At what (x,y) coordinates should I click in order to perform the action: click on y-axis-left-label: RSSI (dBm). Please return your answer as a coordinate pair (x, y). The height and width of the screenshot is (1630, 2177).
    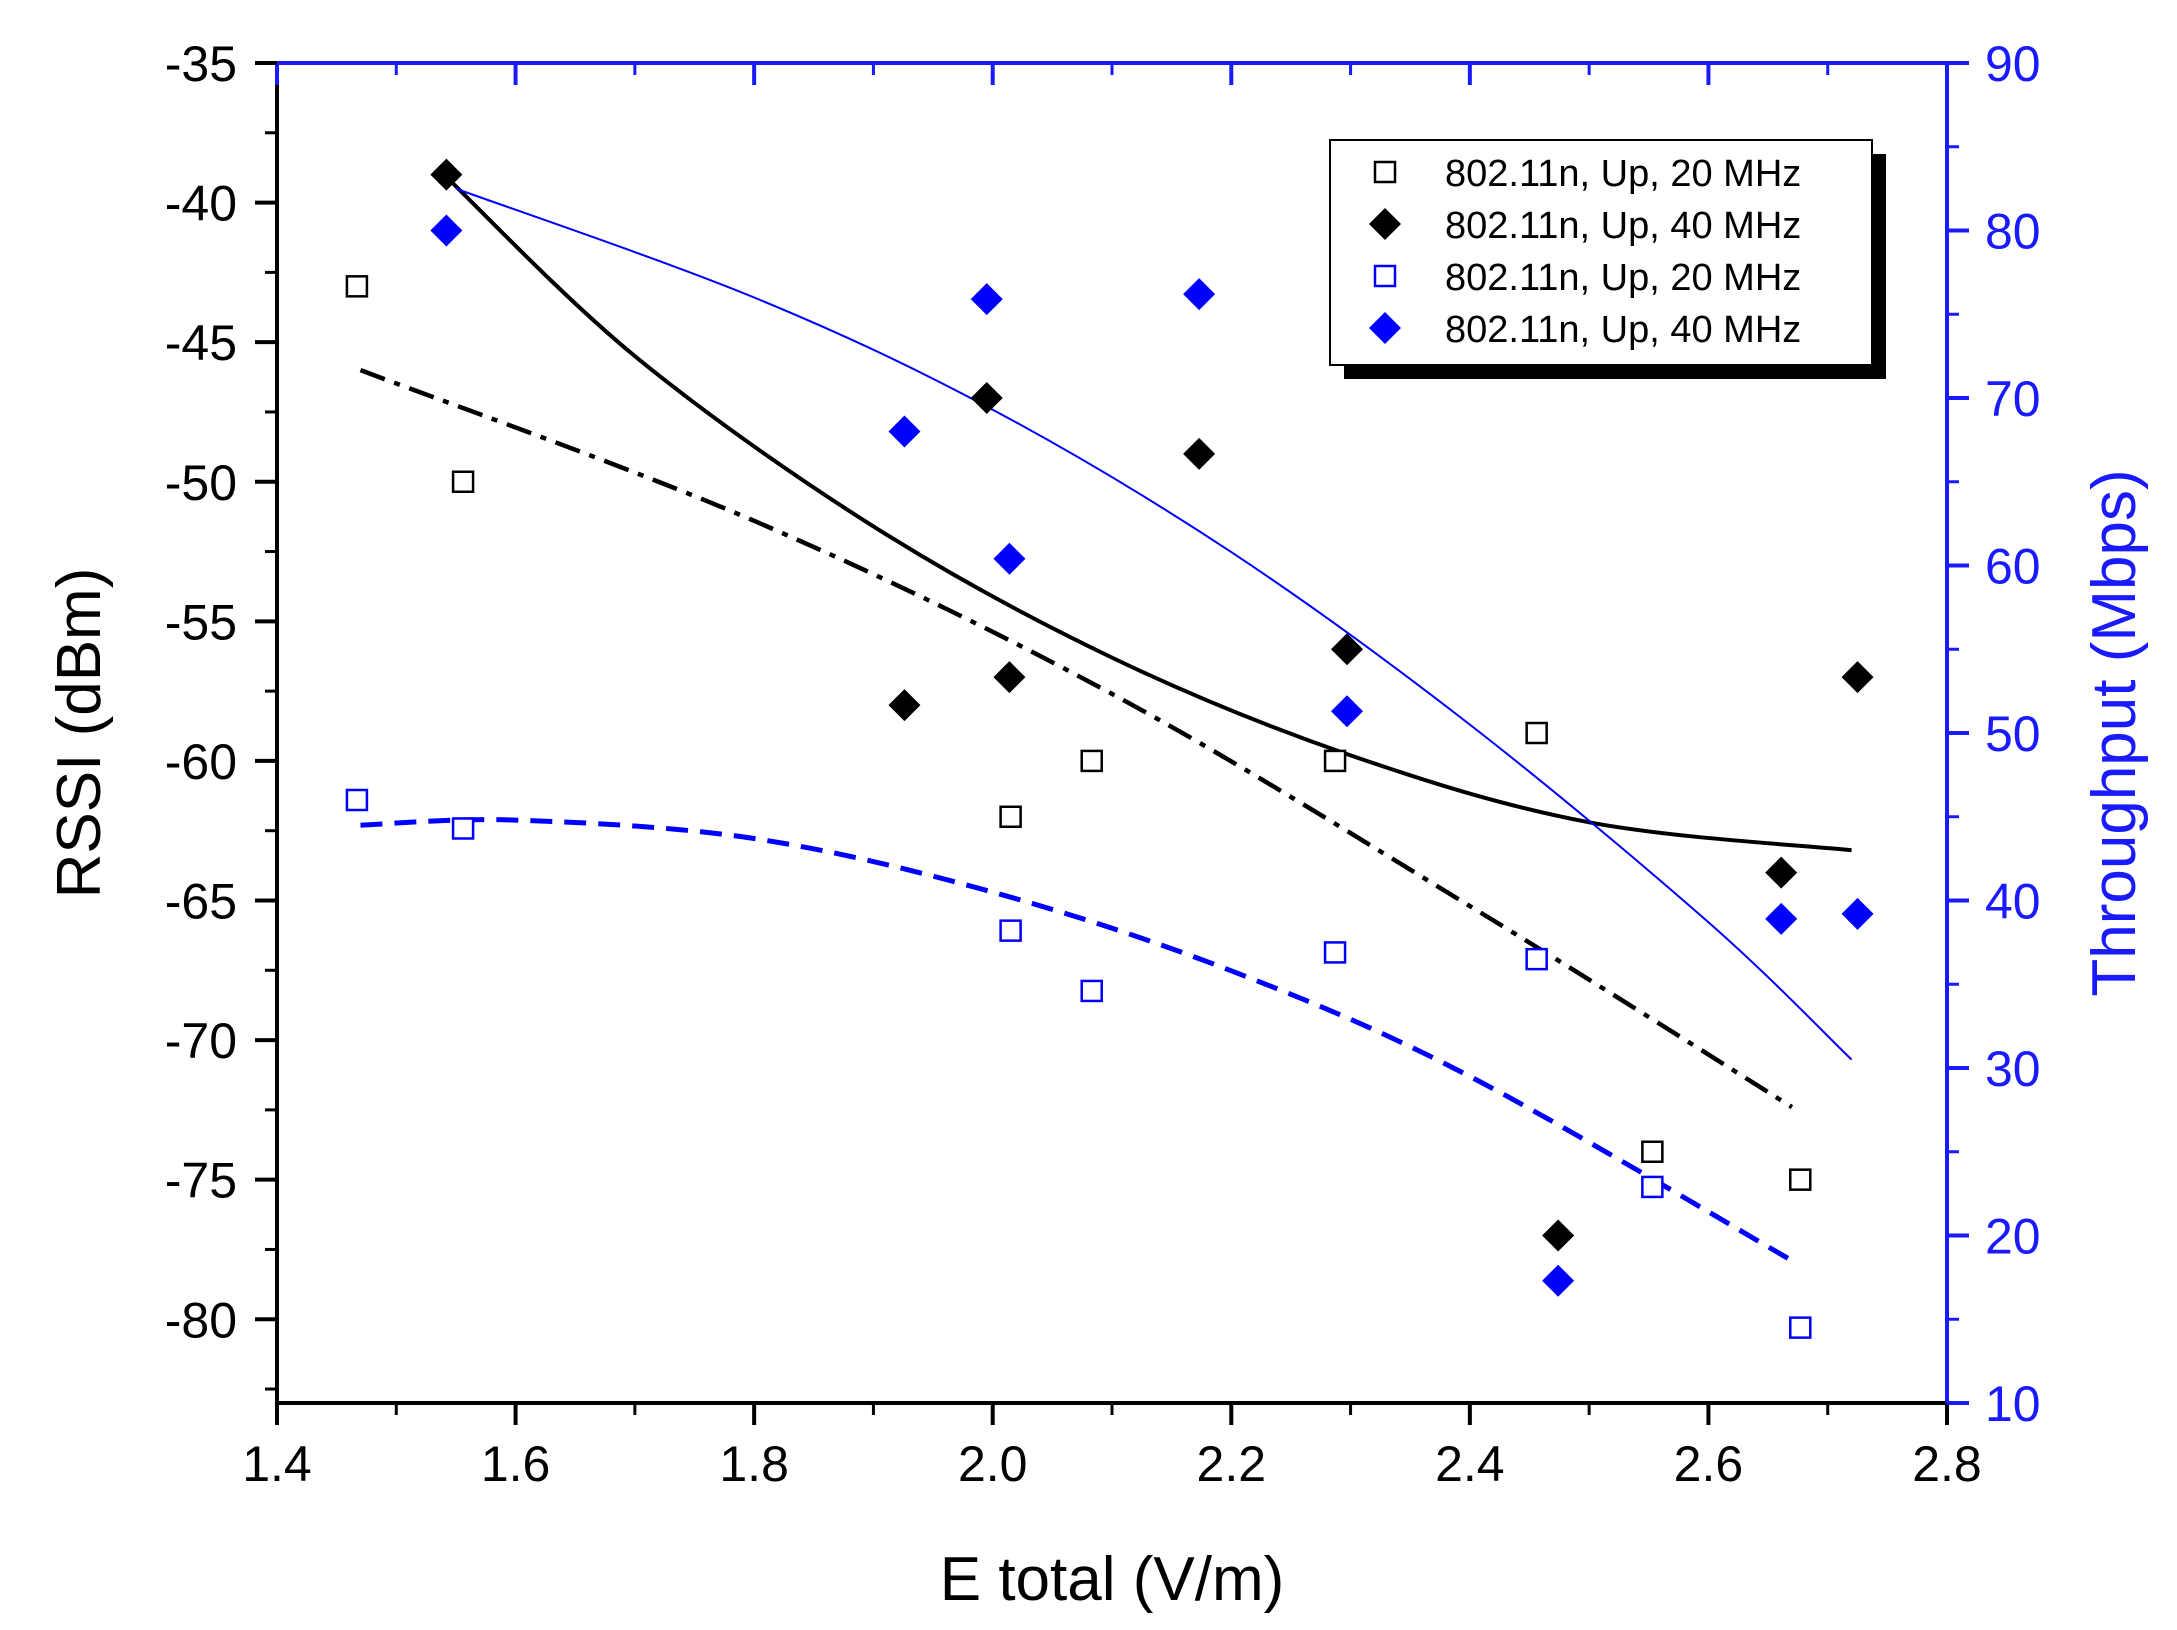
    Looking at the image, I should click on (79, 733).